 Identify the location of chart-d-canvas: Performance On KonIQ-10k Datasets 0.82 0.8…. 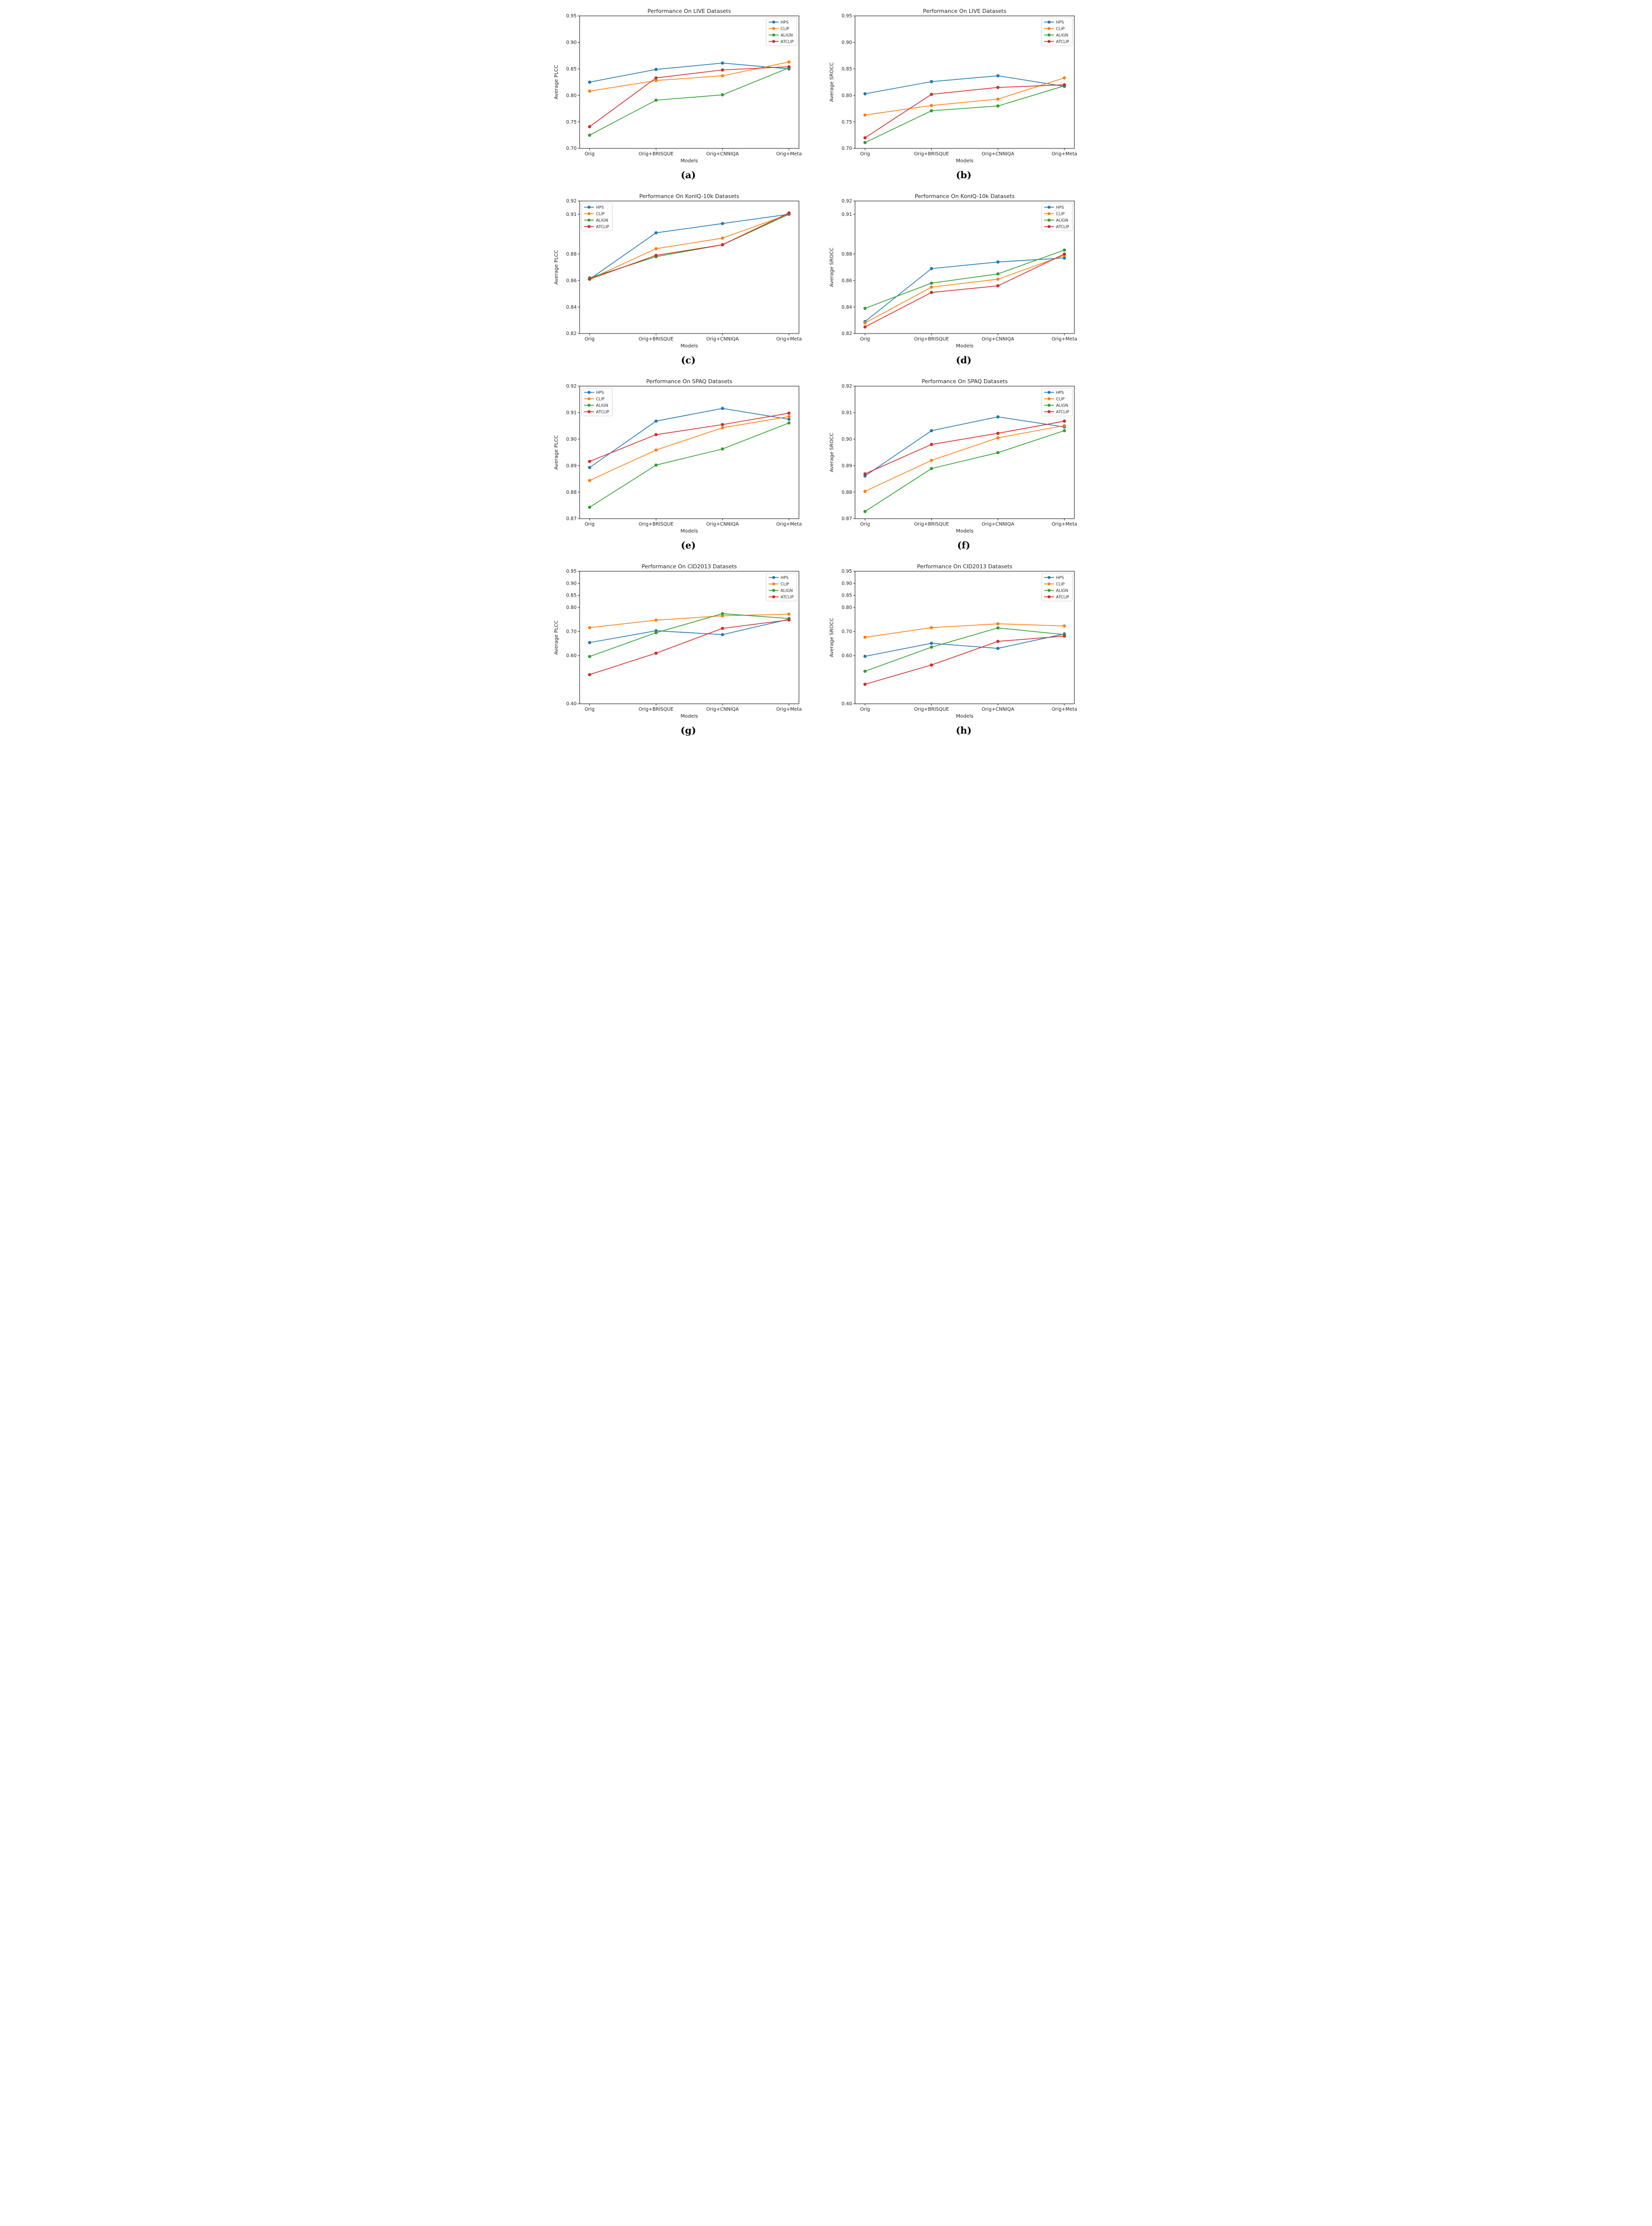
(953, 271).